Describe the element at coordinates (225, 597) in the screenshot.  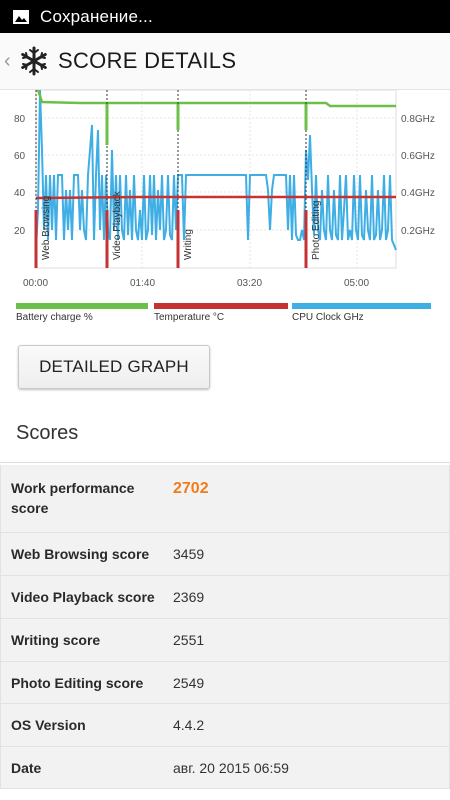
I see `table-row: Video Playback score 2369` at that location.